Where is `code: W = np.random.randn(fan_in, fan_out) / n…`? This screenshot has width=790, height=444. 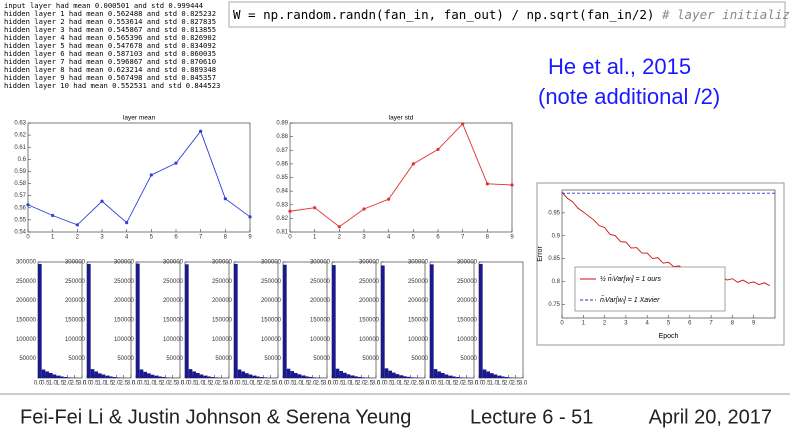 code: W = np.random.randn(fan_in, fan_out) / n… is located at coordinates (511, 14).